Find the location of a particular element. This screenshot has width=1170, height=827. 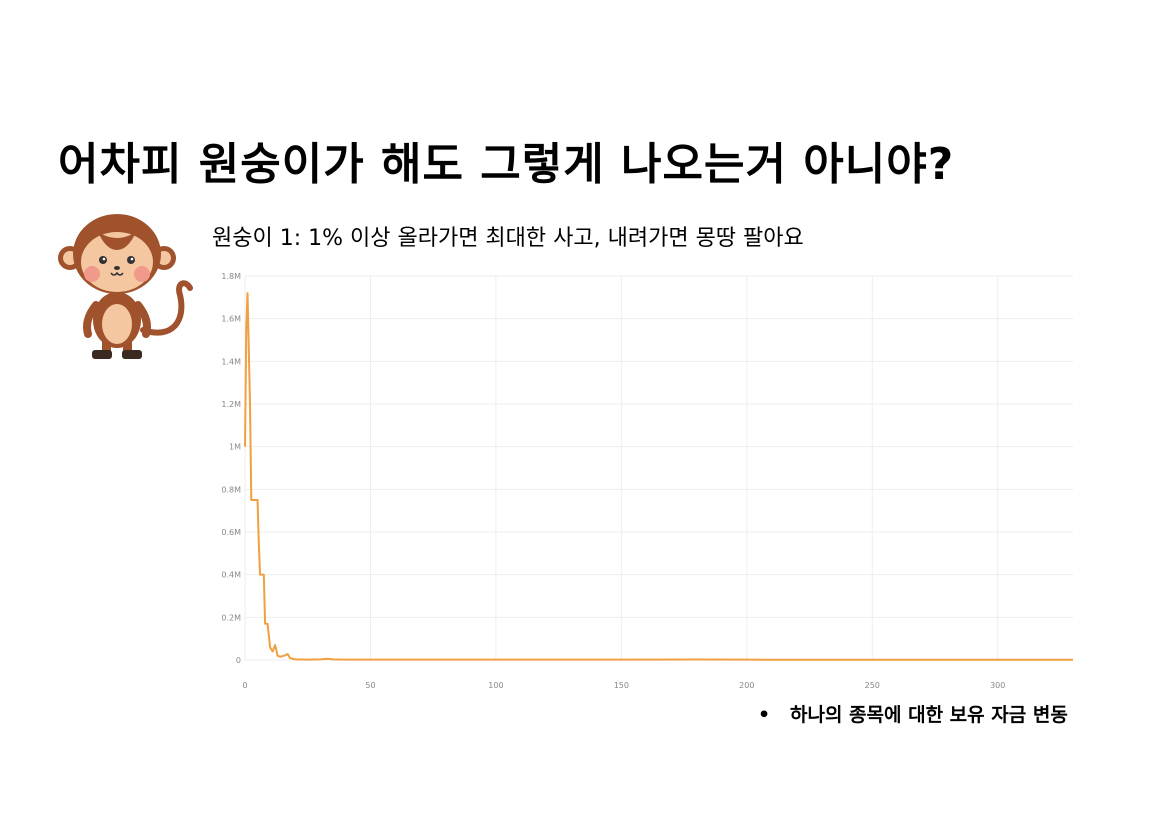

x-tick-label: 200 is located at coordinates (746, 685).